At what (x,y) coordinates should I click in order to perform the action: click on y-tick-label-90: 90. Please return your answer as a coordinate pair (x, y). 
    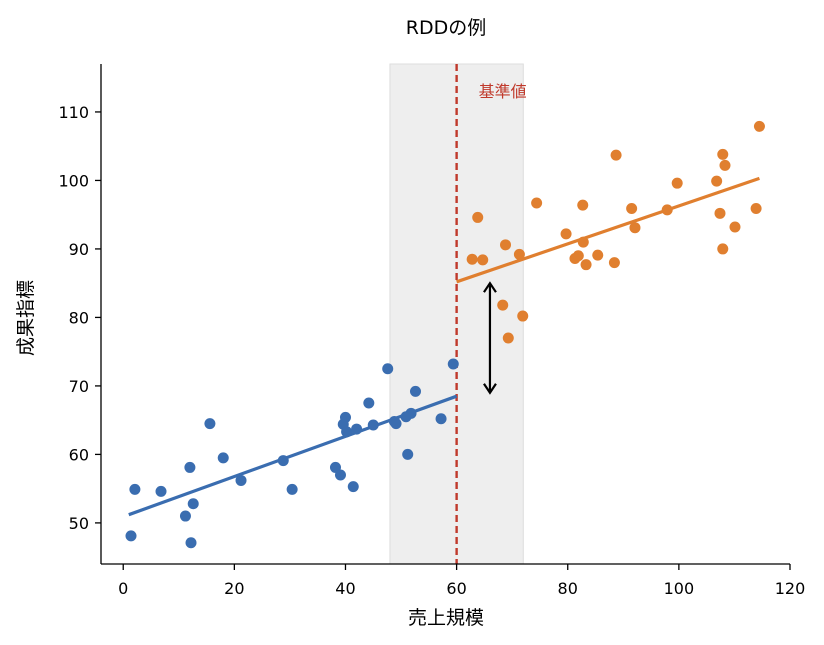
    Looking at the image, I should click on (79, 249).